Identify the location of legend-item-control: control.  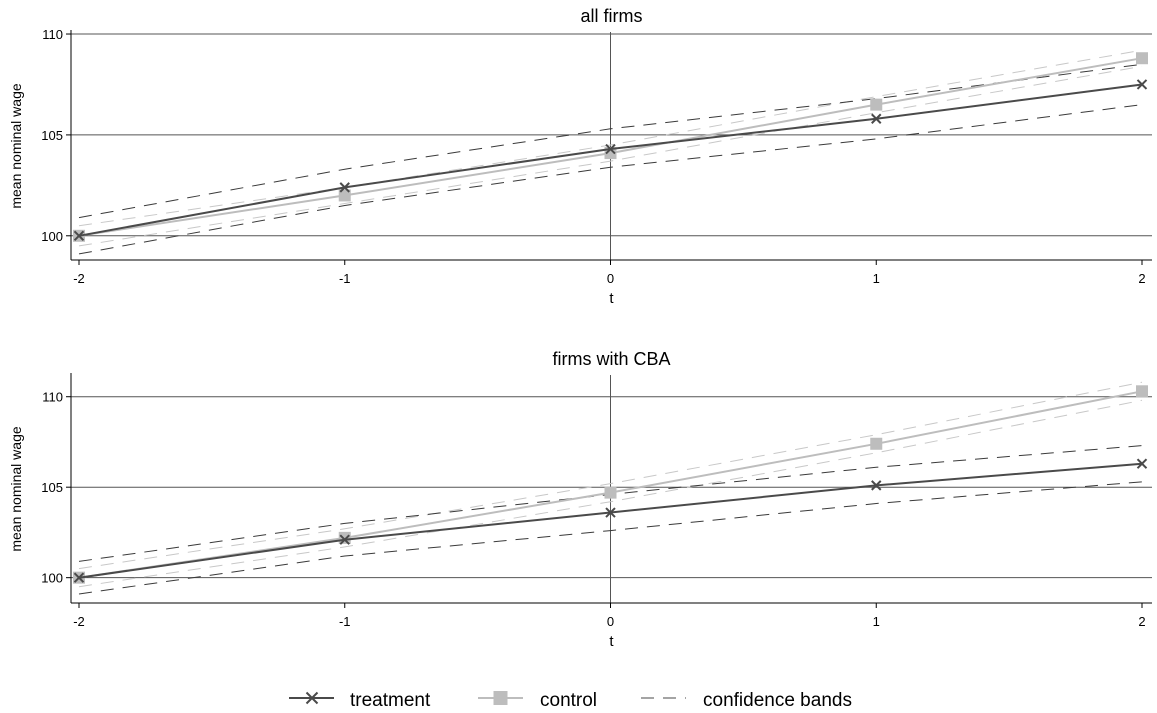
(537, 700).